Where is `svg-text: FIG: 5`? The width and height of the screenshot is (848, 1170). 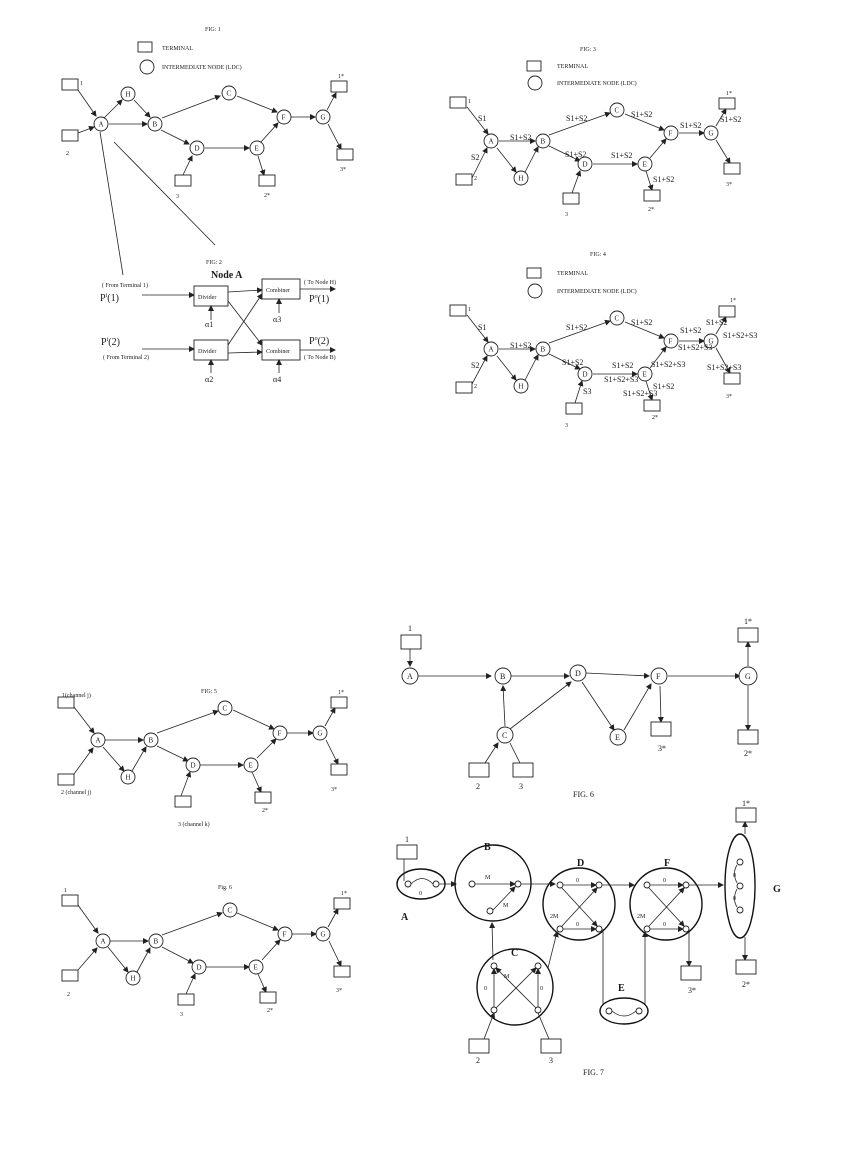 svg-text: FIG: 5 is located at coordinates (209, 692).